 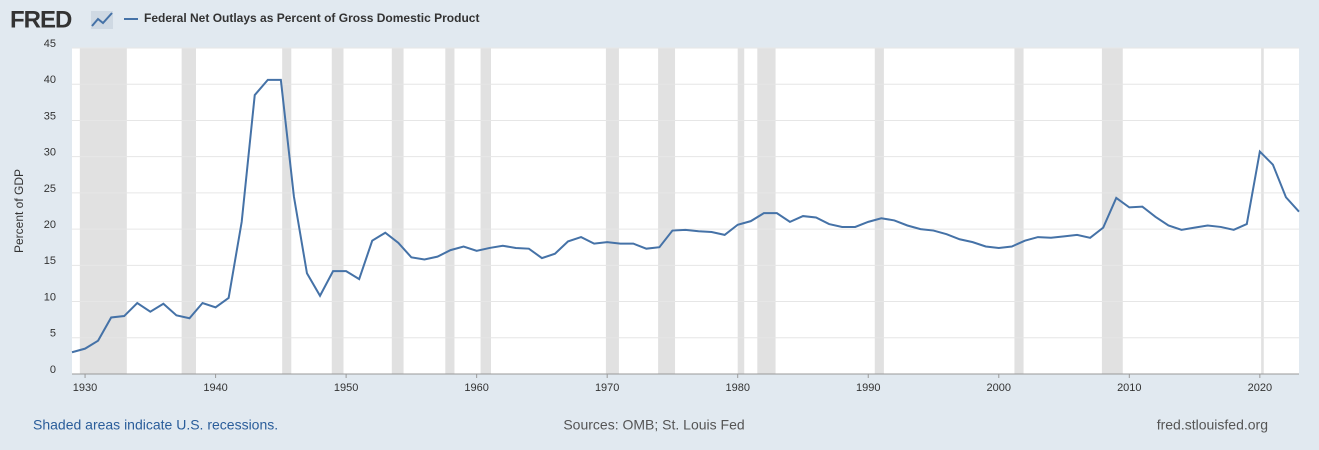 I want to click on x-tick-label: 1940, so click(x=215, y=388).